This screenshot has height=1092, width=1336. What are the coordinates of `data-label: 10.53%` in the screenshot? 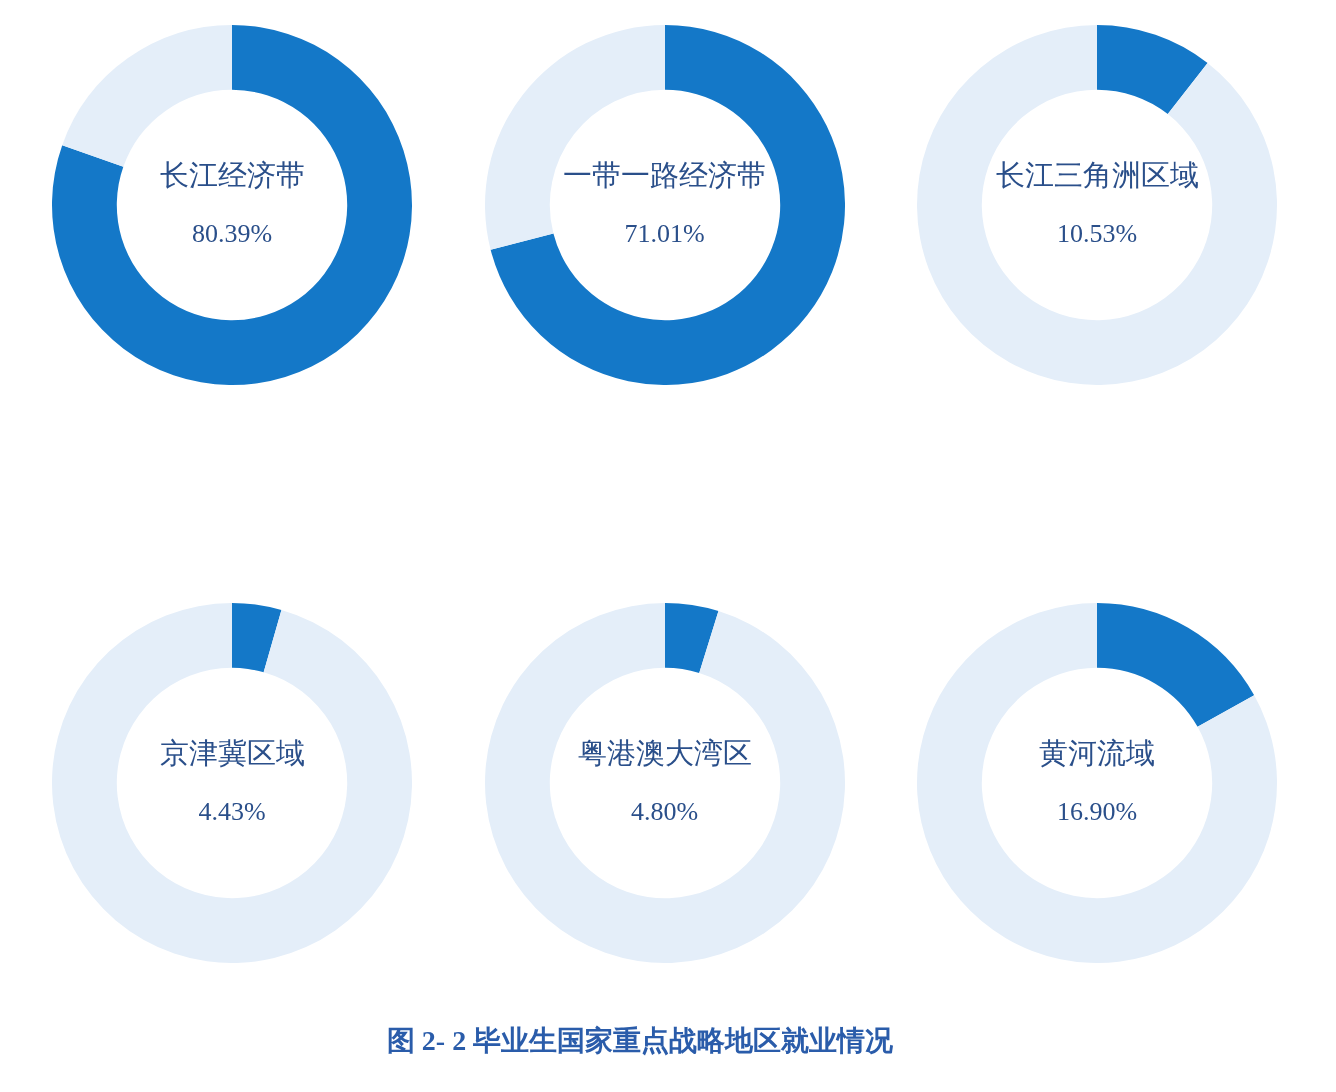 It's located at (1097, 234).